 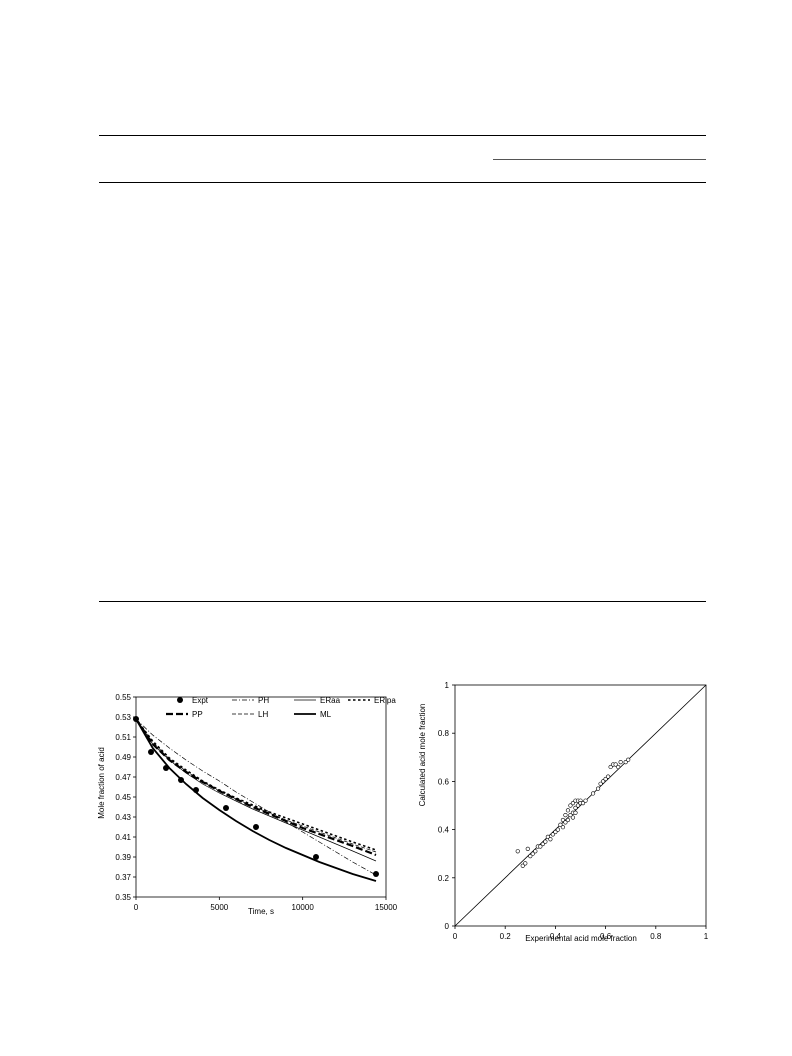 I want to click on chart1-plot-frame, so click(x=261, y=797).